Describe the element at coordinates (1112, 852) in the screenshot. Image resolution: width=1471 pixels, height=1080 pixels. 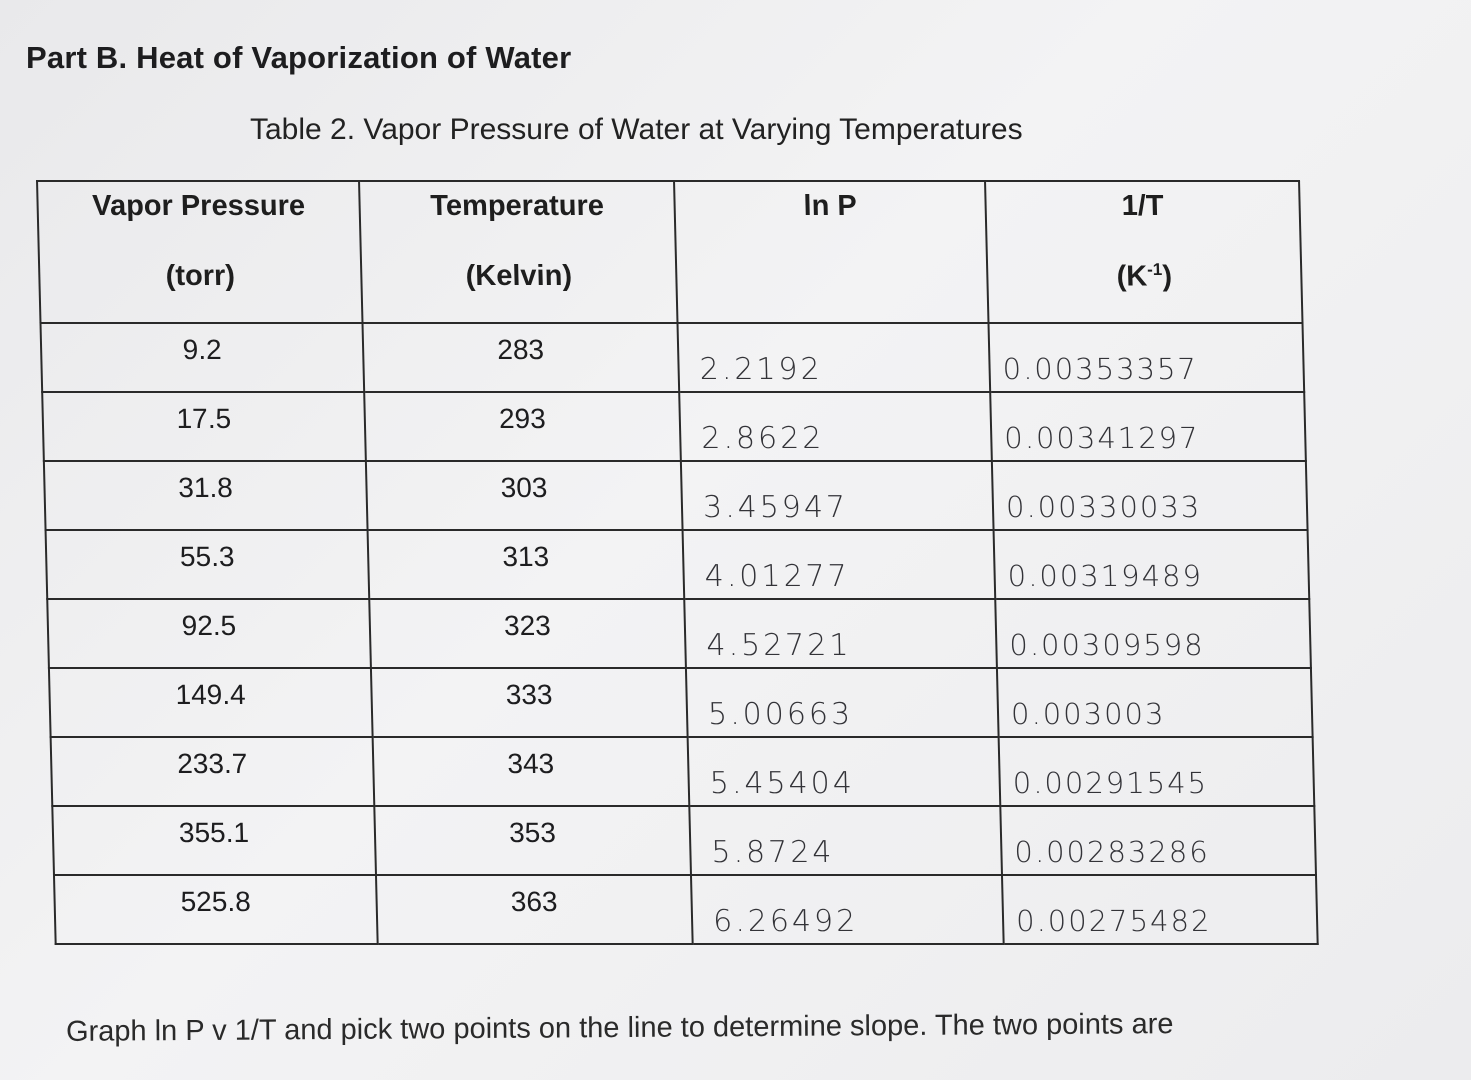
I see `inverse-temperature-cell-value: 0.00283286` at that location.